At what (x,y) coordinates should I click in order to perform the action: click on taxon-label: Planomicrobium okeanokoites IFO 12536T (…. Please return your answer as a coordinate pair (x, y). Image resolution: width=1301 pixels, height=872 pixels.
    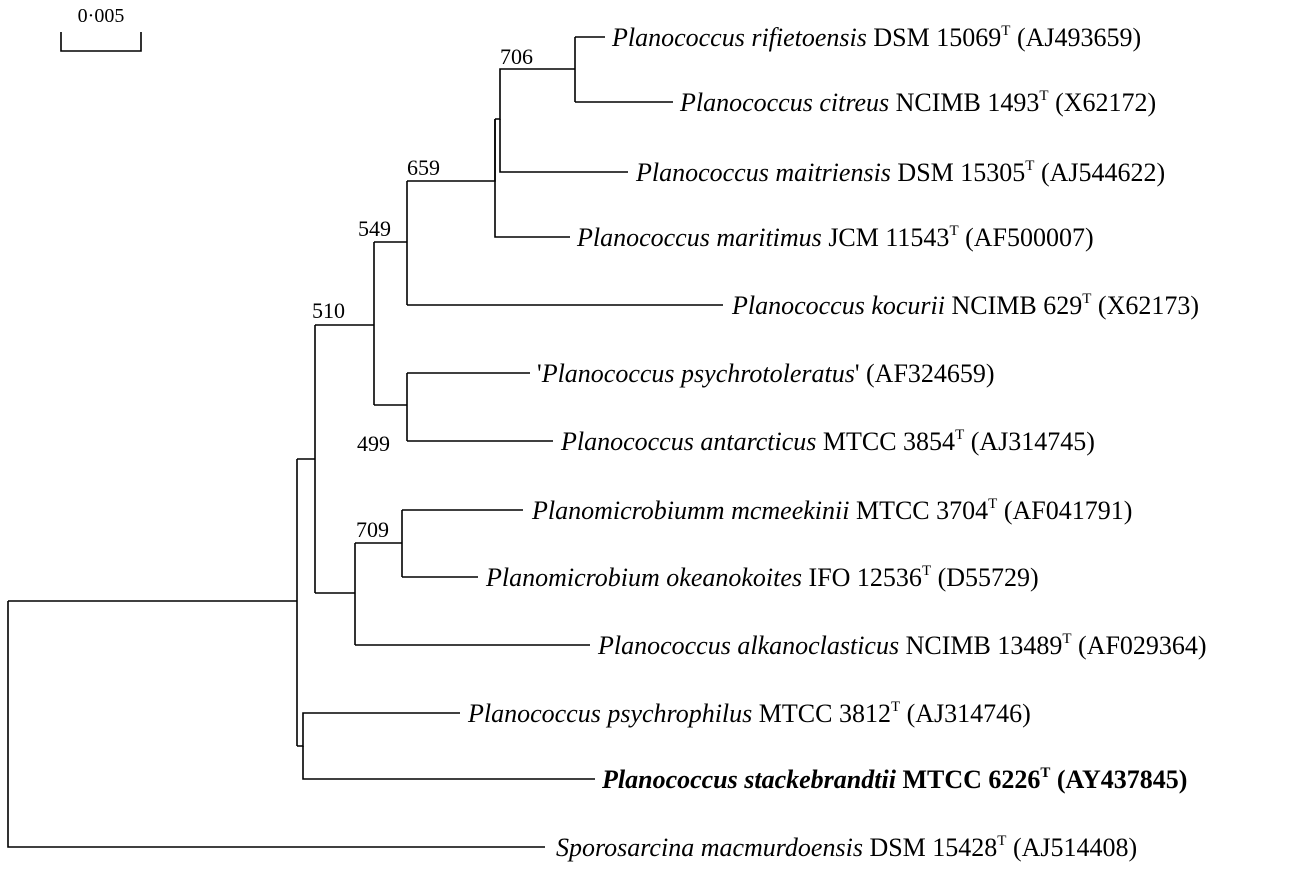
    Looking at the image, I should click on (762, 577).